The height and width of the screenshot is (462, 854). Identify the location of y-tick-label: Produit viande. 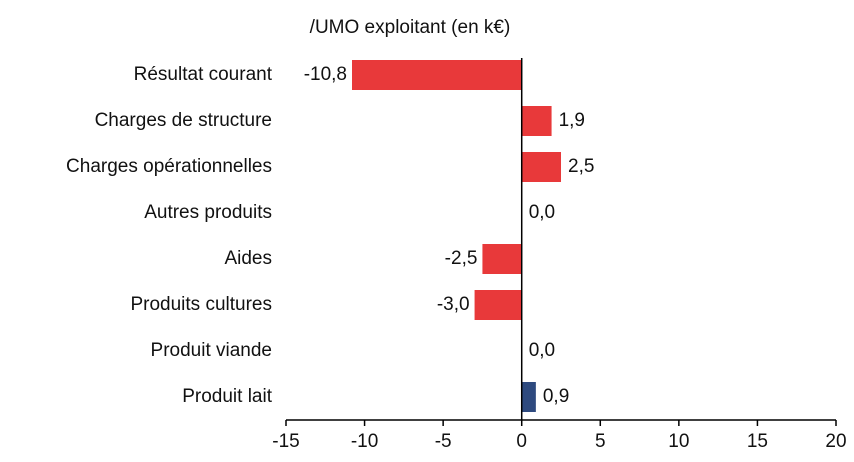
(211, 350).